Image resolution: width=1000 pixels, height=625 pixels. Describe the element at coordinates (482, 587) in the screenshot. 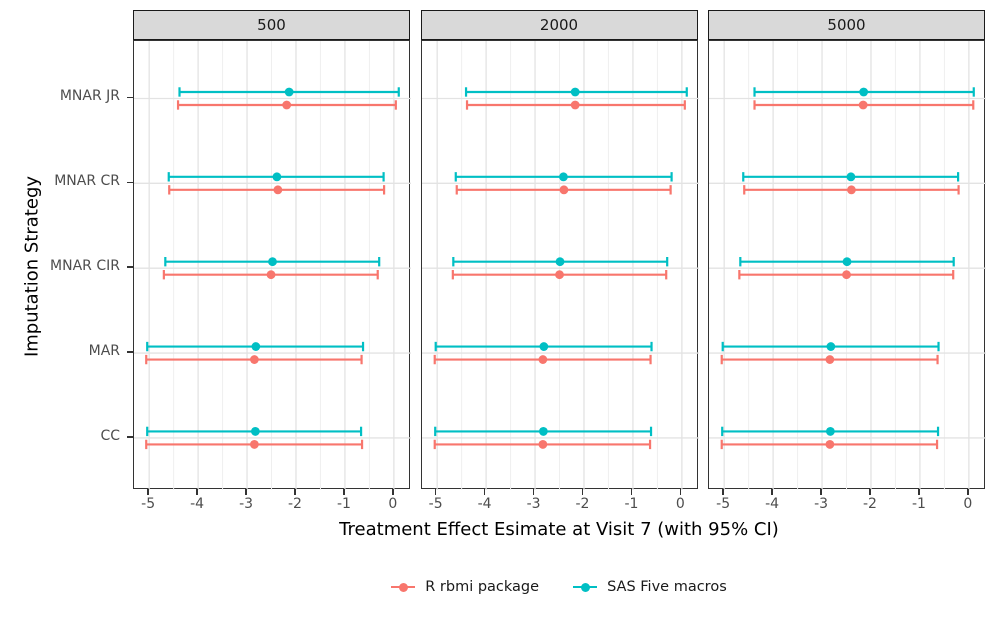

I see `legend-label: R rbmi package` at that location.